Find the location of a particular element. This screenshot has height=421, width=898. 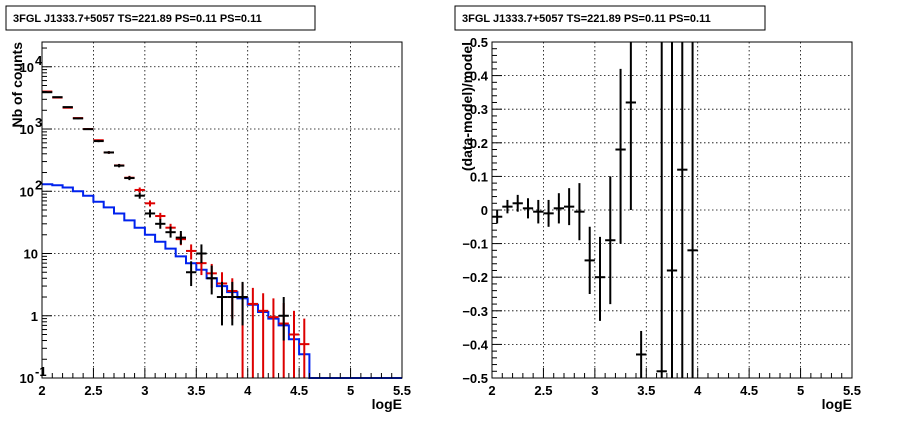

y-tick-label: −0.2 is located at coordinates (475, 277).